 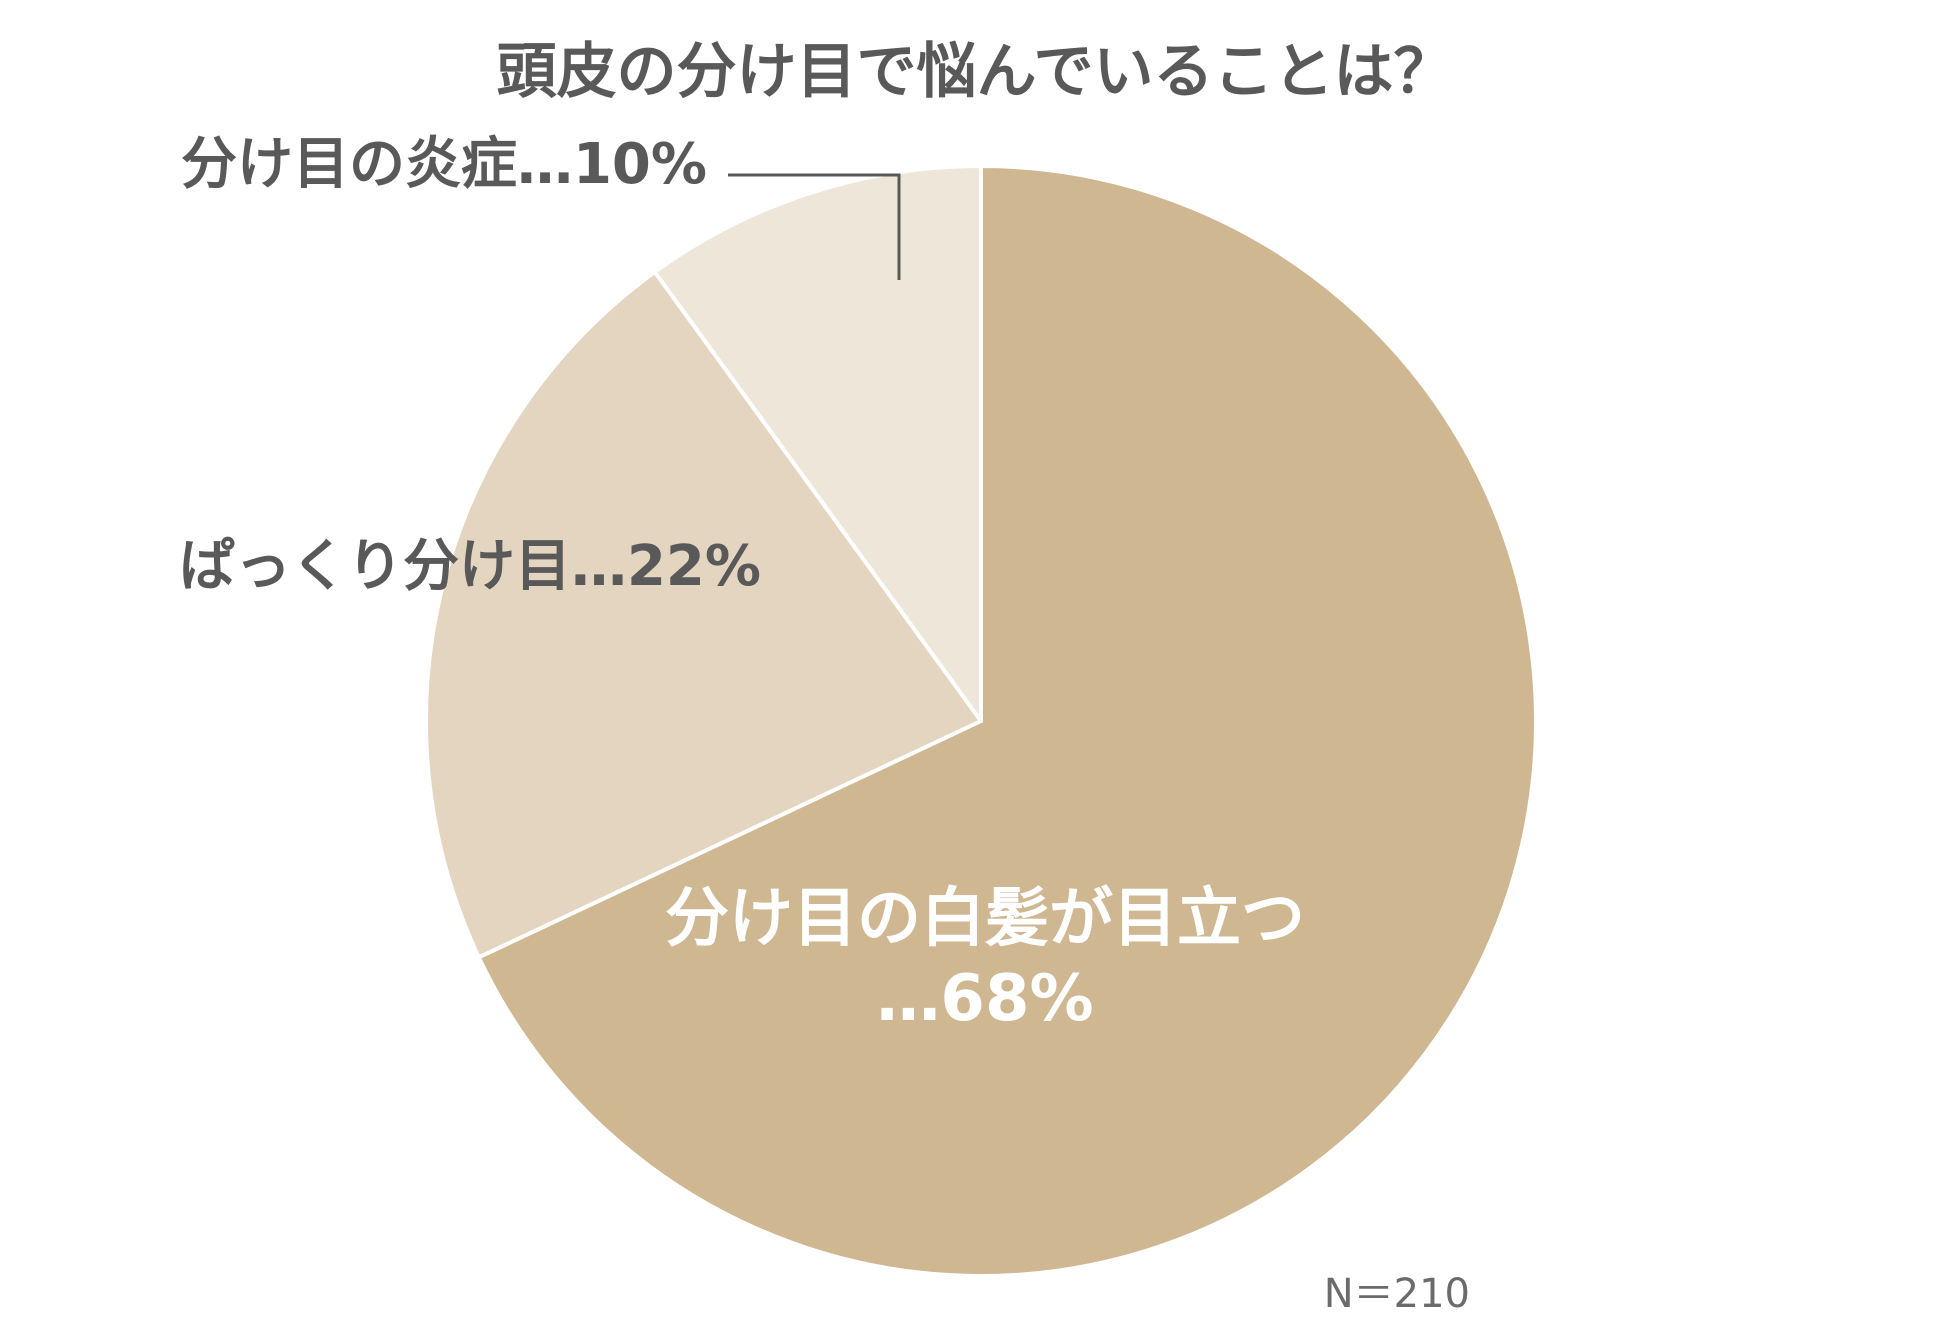 What do you see at coordinates (1397, 1294) in the screenshot?
I see `sample-size-note: N＝210` at bounding box center [1397, 1294].